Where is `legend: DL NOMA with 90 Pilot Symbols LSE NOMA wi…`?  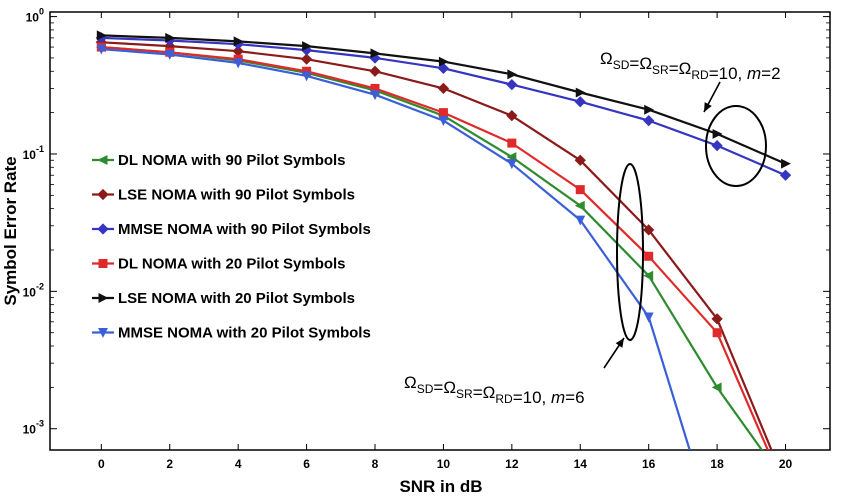 legend: DL NOMA with 90 Pilot Symbols LSE NOMA wi… is located at coordinates (231, 247).